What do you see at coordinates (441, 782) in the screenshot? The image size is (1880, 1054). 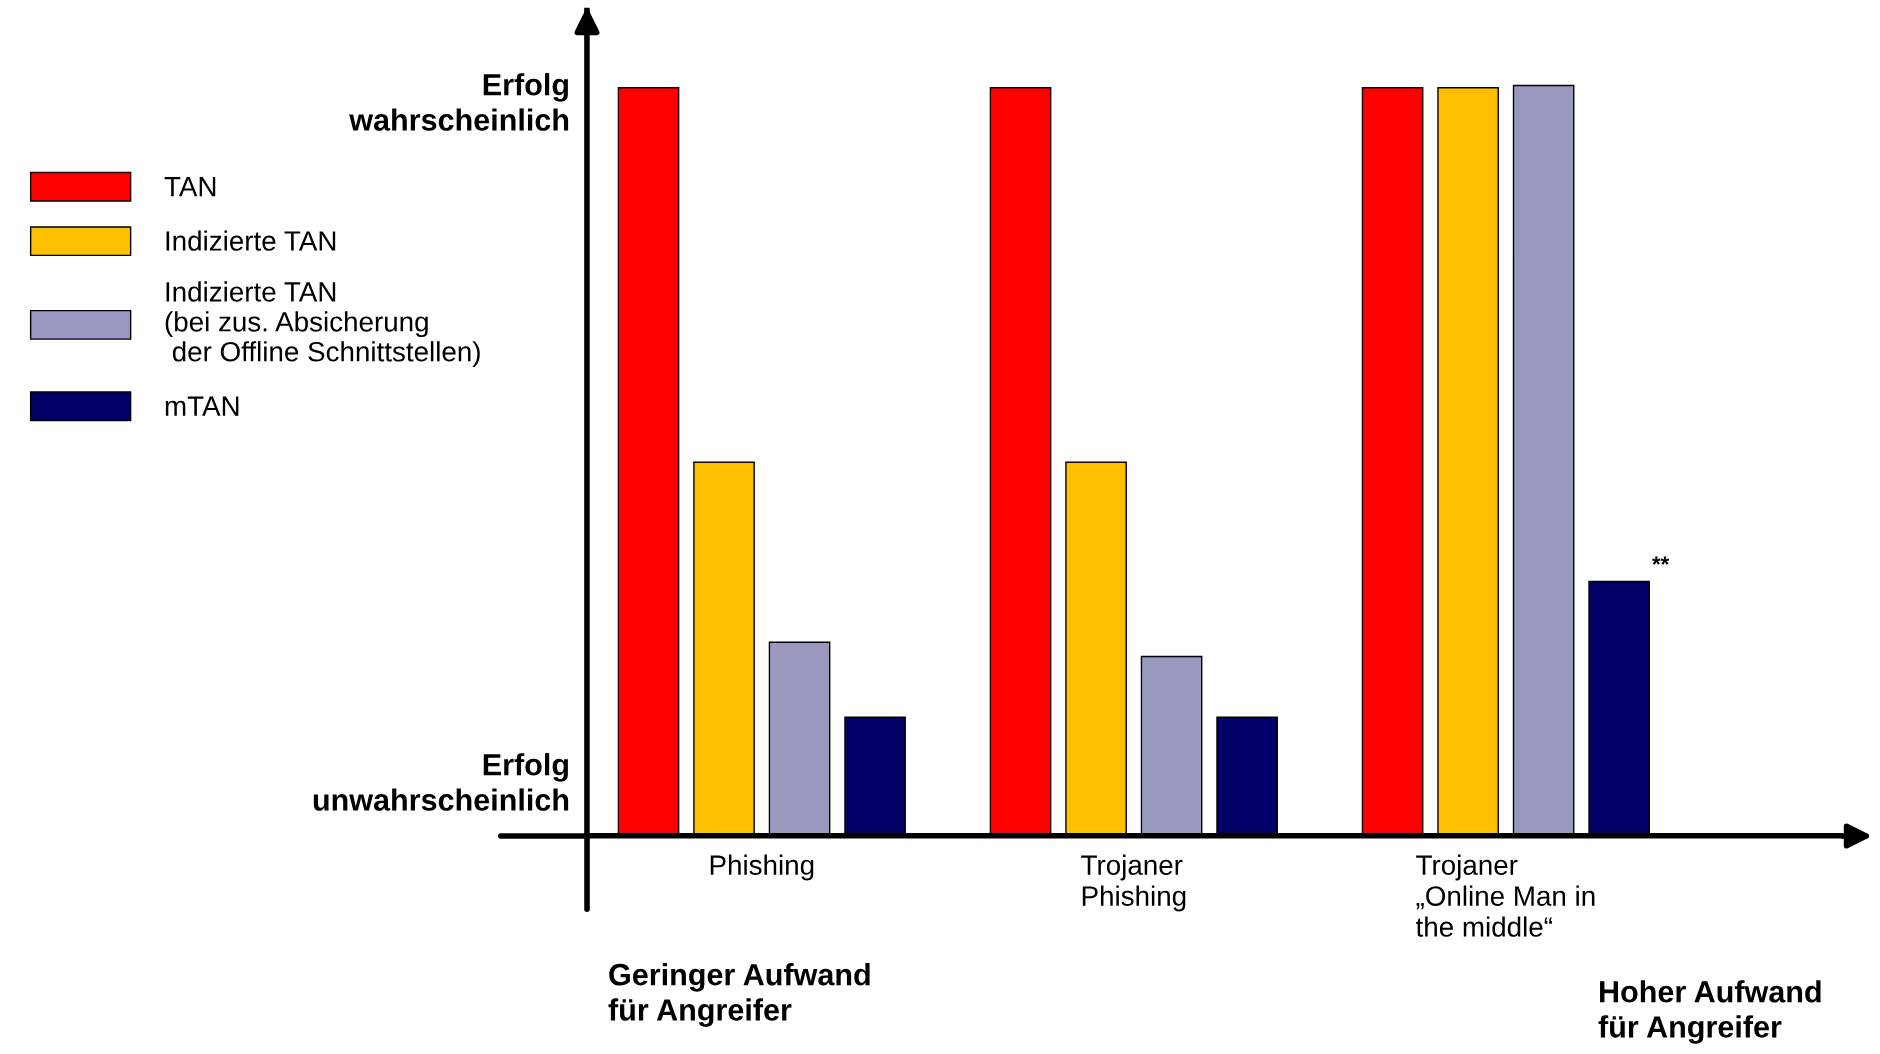 I see `text: Erfolg unwahrscheinlich` at bounding box center [441, 782].